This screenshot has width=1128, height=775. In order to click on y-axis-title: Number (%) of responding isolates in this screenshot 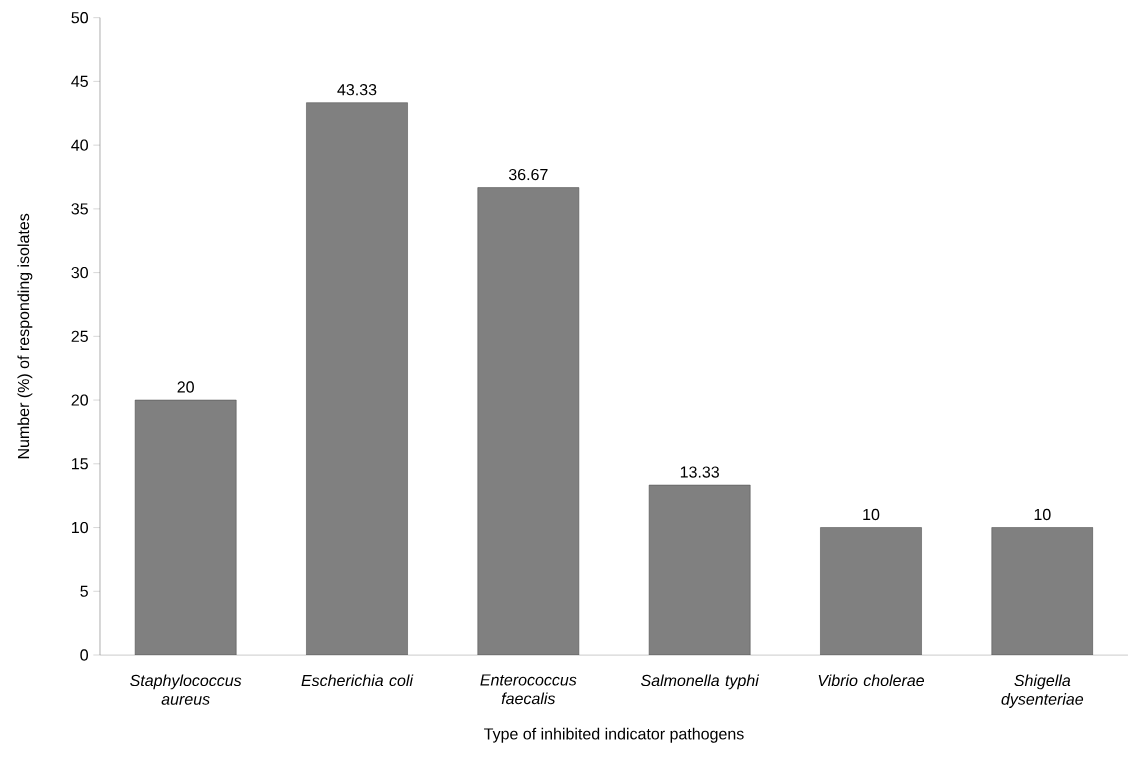, I will do `click(25, 336)`.